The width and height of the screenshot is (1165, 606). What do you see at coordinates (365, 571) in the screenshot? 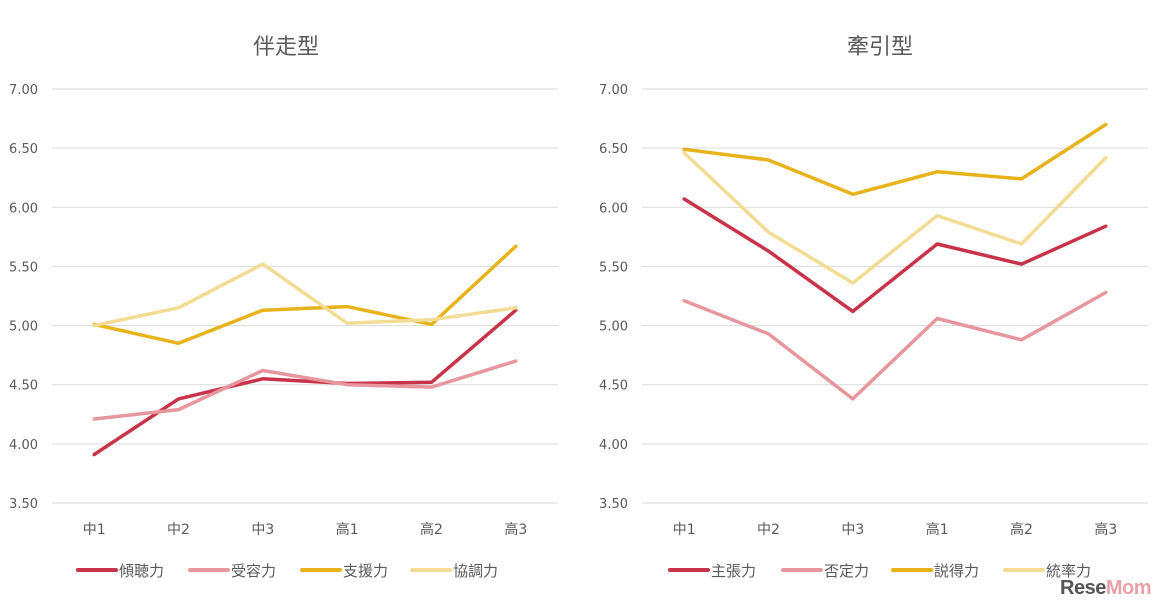
I see `legend-label: 支援力` at bounding box center [365, 571].